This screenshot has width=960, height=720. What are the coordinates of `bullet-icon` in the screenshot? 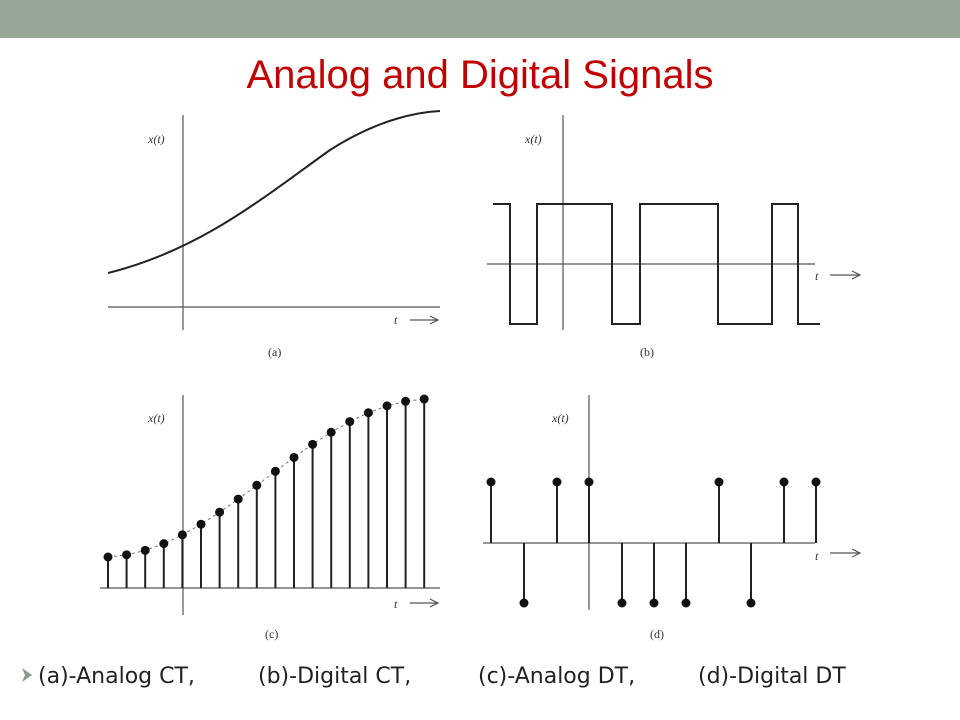 It's located at (27, 675).